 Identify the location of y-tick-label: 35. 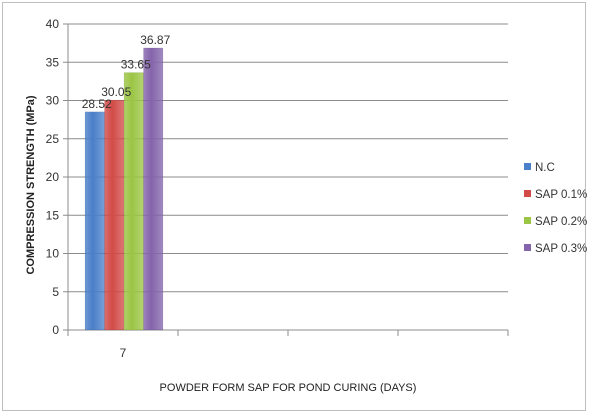
(53, 62).